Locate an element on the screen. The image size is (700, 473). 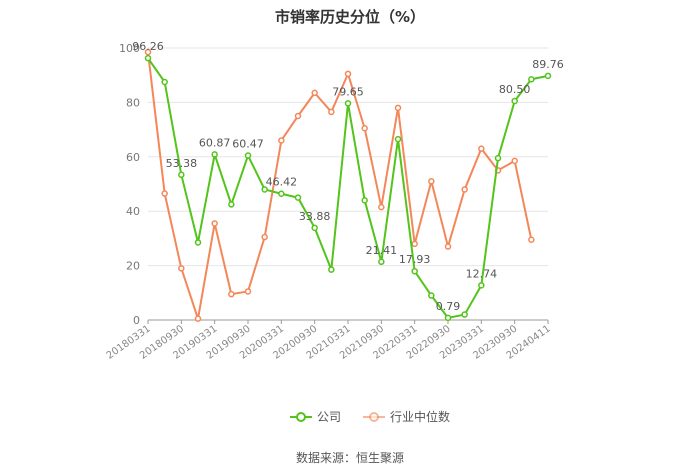
legend-label: 行业中位数 is located at coordinates (420, 416).